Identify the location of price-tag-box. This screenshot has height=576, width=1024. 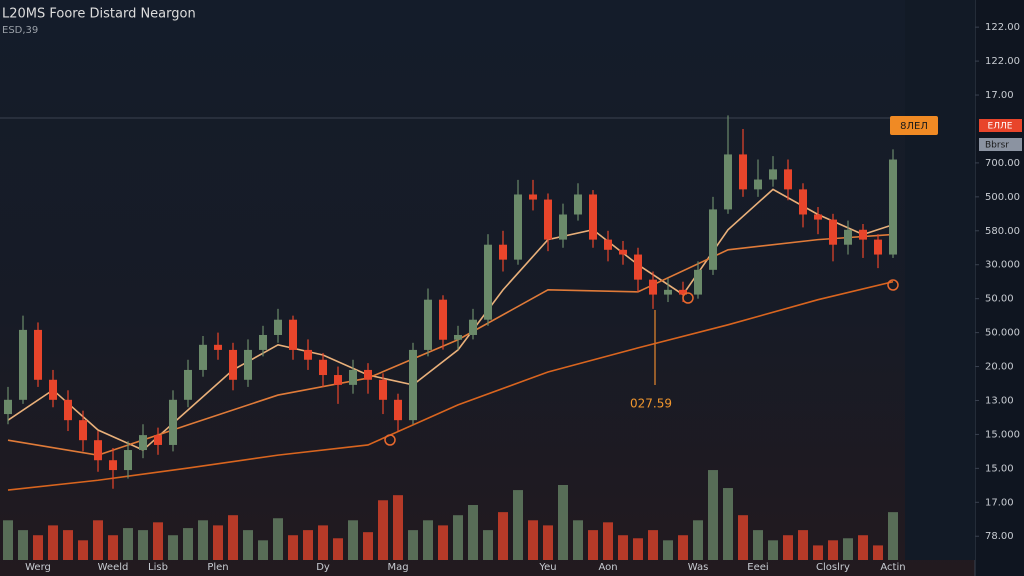
(914, 125).